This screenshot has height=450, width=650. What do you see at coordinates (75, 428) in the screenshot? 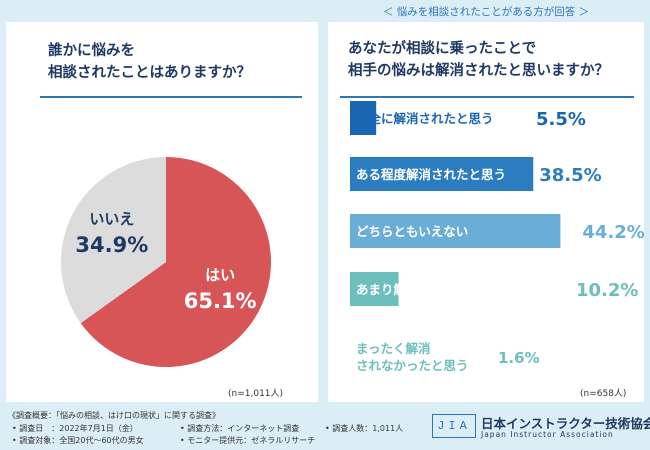
I see `survey-date: • 調査日 ：2022年7月1日（金）` at bounding box center [75, 428].